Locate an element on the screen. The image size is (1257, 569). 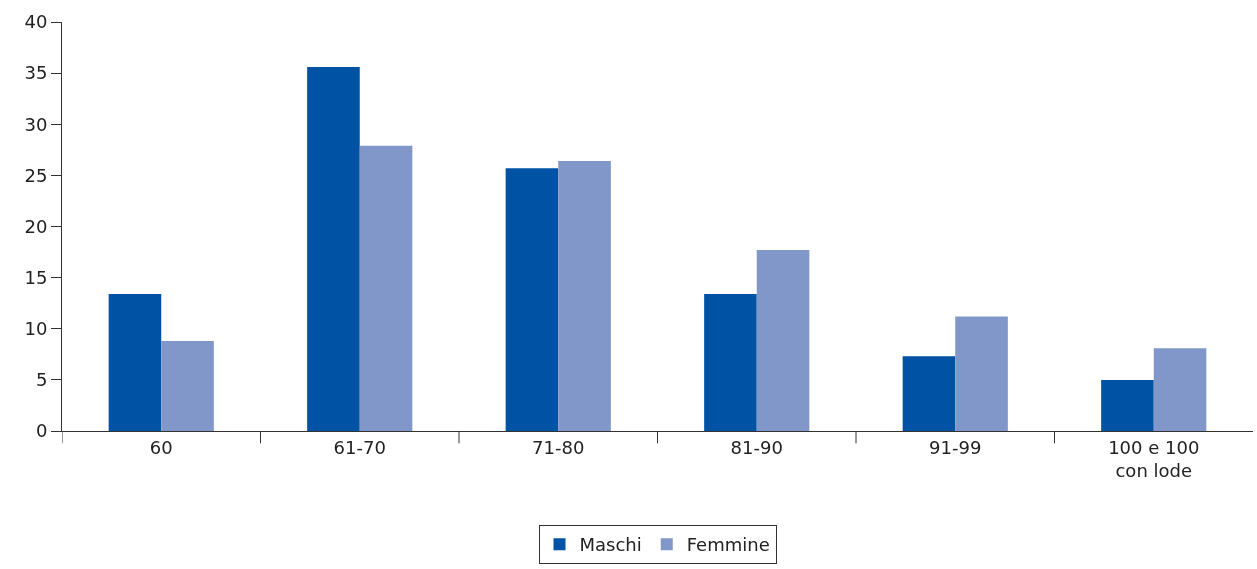
x-tick-label: 71-80 is located at coordinates (558, 447).